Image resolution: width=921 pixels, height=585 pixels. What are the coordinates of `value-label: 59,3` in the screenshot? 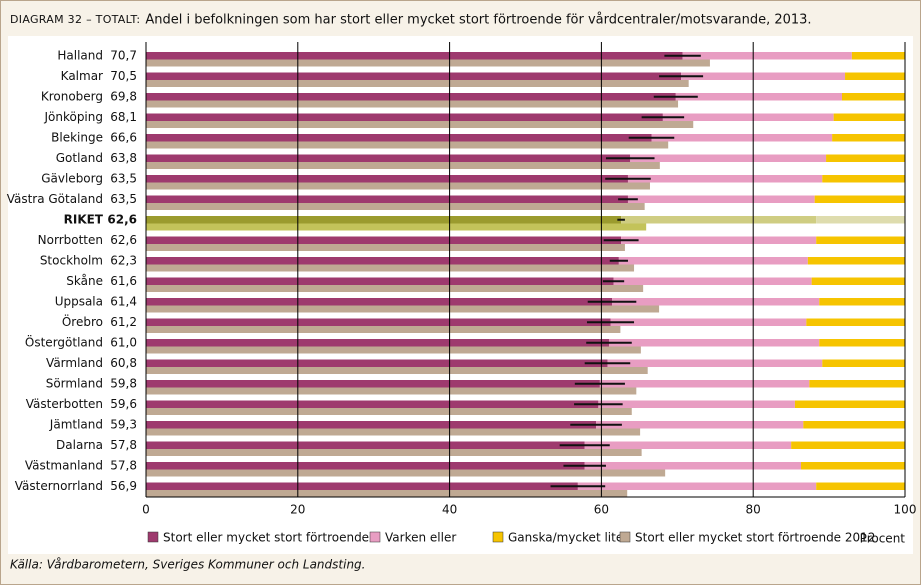 It's located at (123, 425).